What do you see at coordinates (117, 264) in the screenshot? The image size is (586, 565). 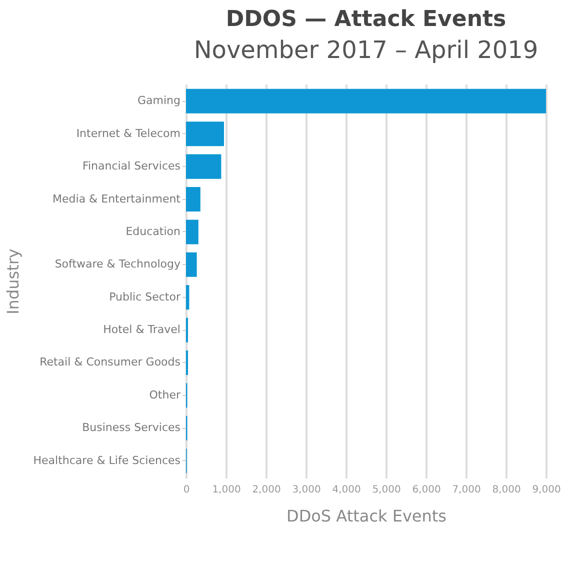 I see `y-tick-label: Software & Technology` at bounding box center [117, 264].